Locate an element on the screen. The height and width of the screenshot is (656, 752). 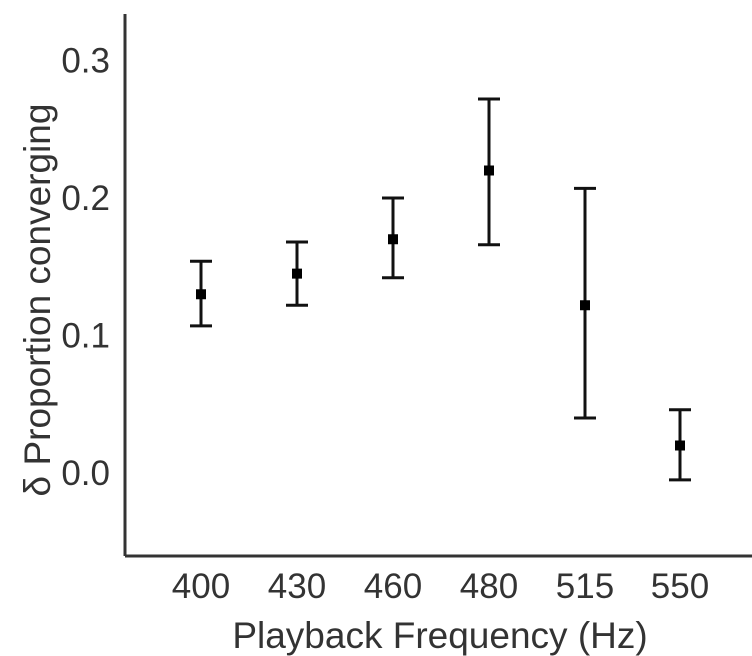
y-tick-label-0.0: 0.0 is located at coordinates (85, 473).